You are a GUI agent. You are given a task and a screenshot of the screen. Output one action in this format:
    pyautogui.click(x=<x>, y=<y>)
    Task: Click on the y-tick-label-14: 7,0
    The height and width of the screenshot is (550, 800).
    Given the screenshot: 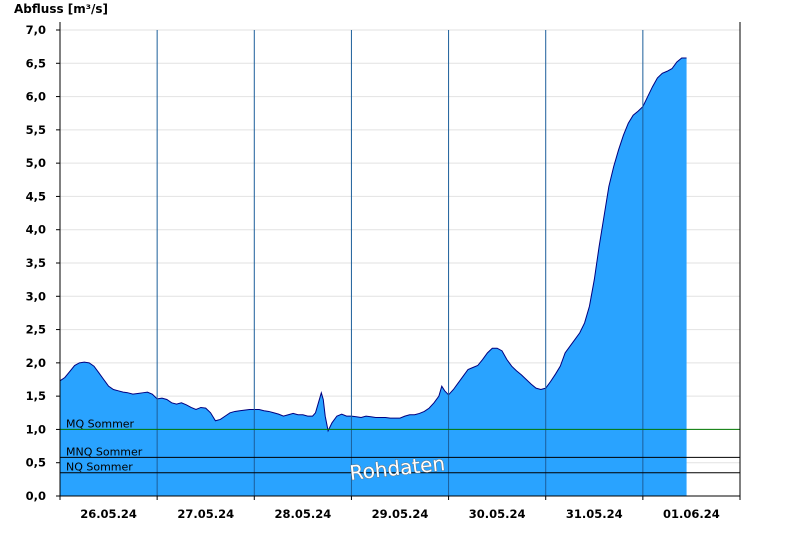 What is the action you would take?
    pyautogui.click(x=36, y=30)
    